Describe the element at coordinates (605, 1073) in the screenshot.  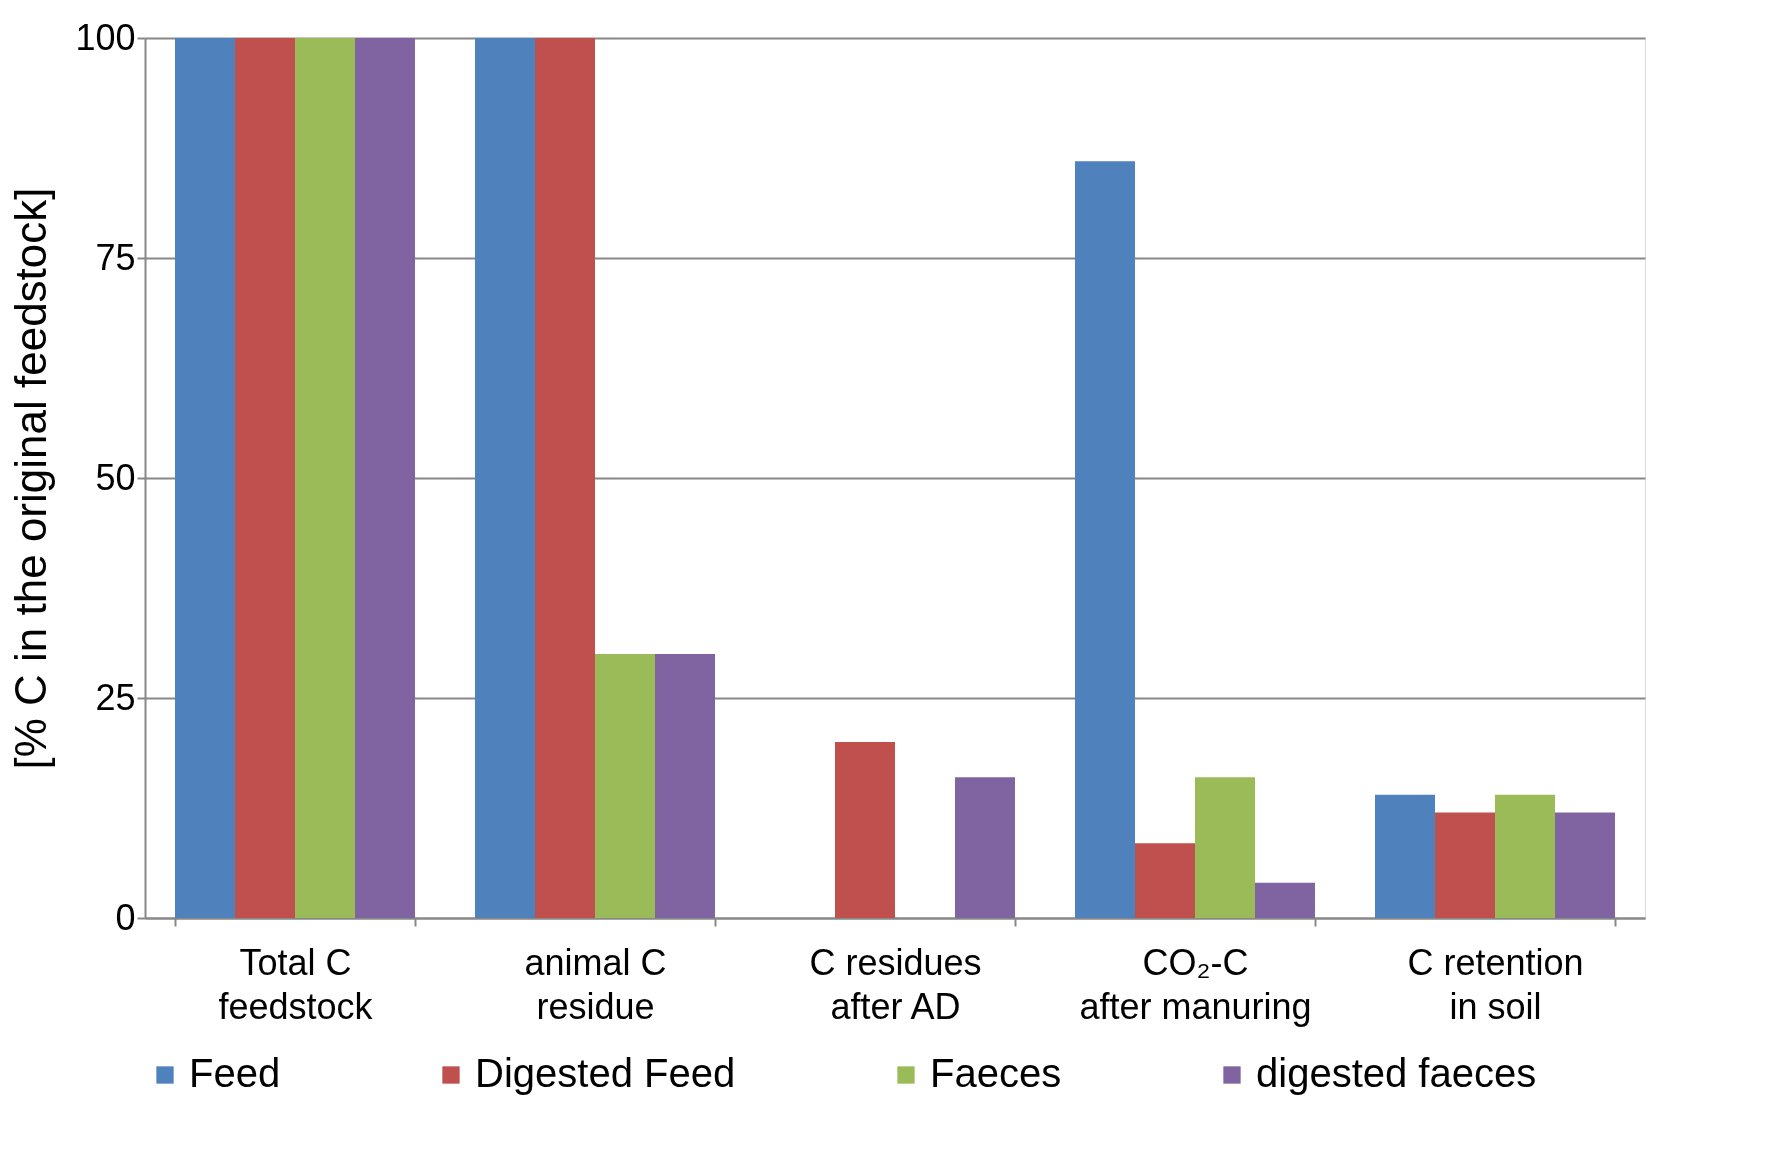
I see `legend-label: Digested Feed` at that location.